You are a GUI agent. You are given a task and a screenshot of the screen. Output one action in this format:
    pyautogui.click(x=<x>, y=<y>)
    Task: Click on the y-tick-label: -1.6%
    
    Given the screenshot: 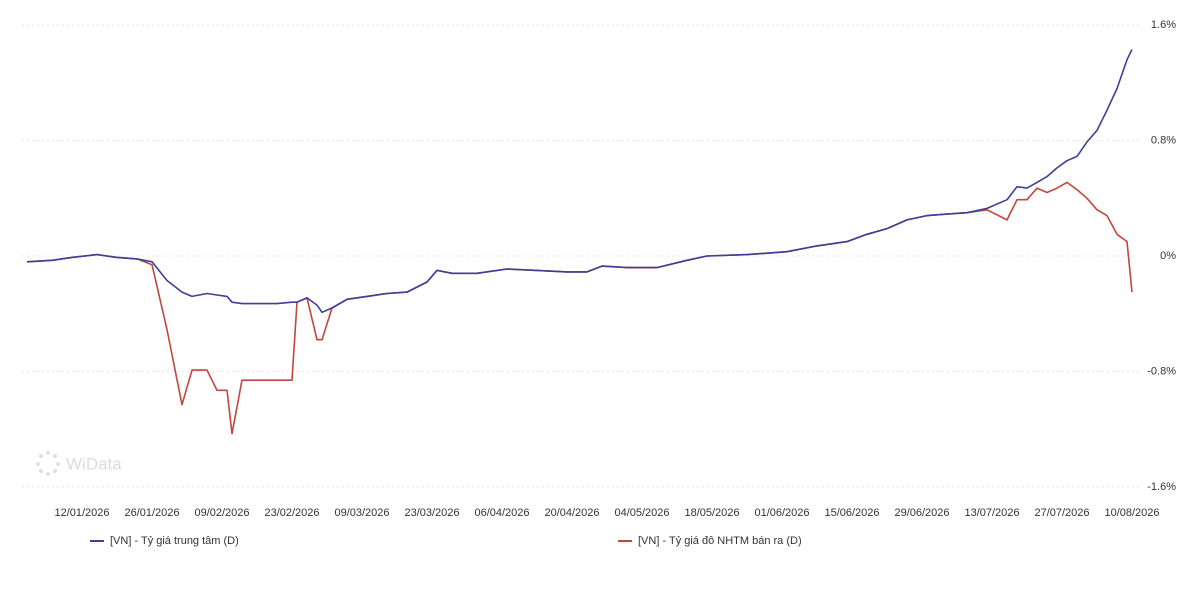 What is the action you would take?
    pyautogui.click(x=1161, y=487)
    